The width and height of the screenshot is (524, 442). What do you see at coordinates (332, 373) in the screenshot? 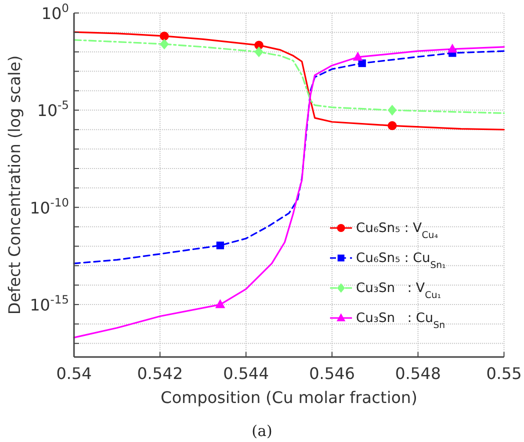
I see `x-tick-label: 0.546` at bounding box center [332, 373].